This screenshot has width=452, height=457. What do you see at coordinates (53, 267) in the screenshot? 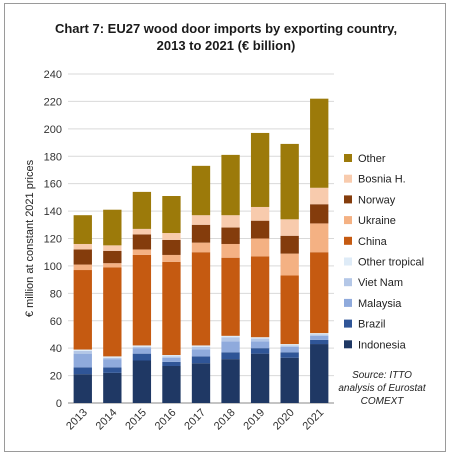
I see `y-tick-label: 100` at bounding box center [53, 267].